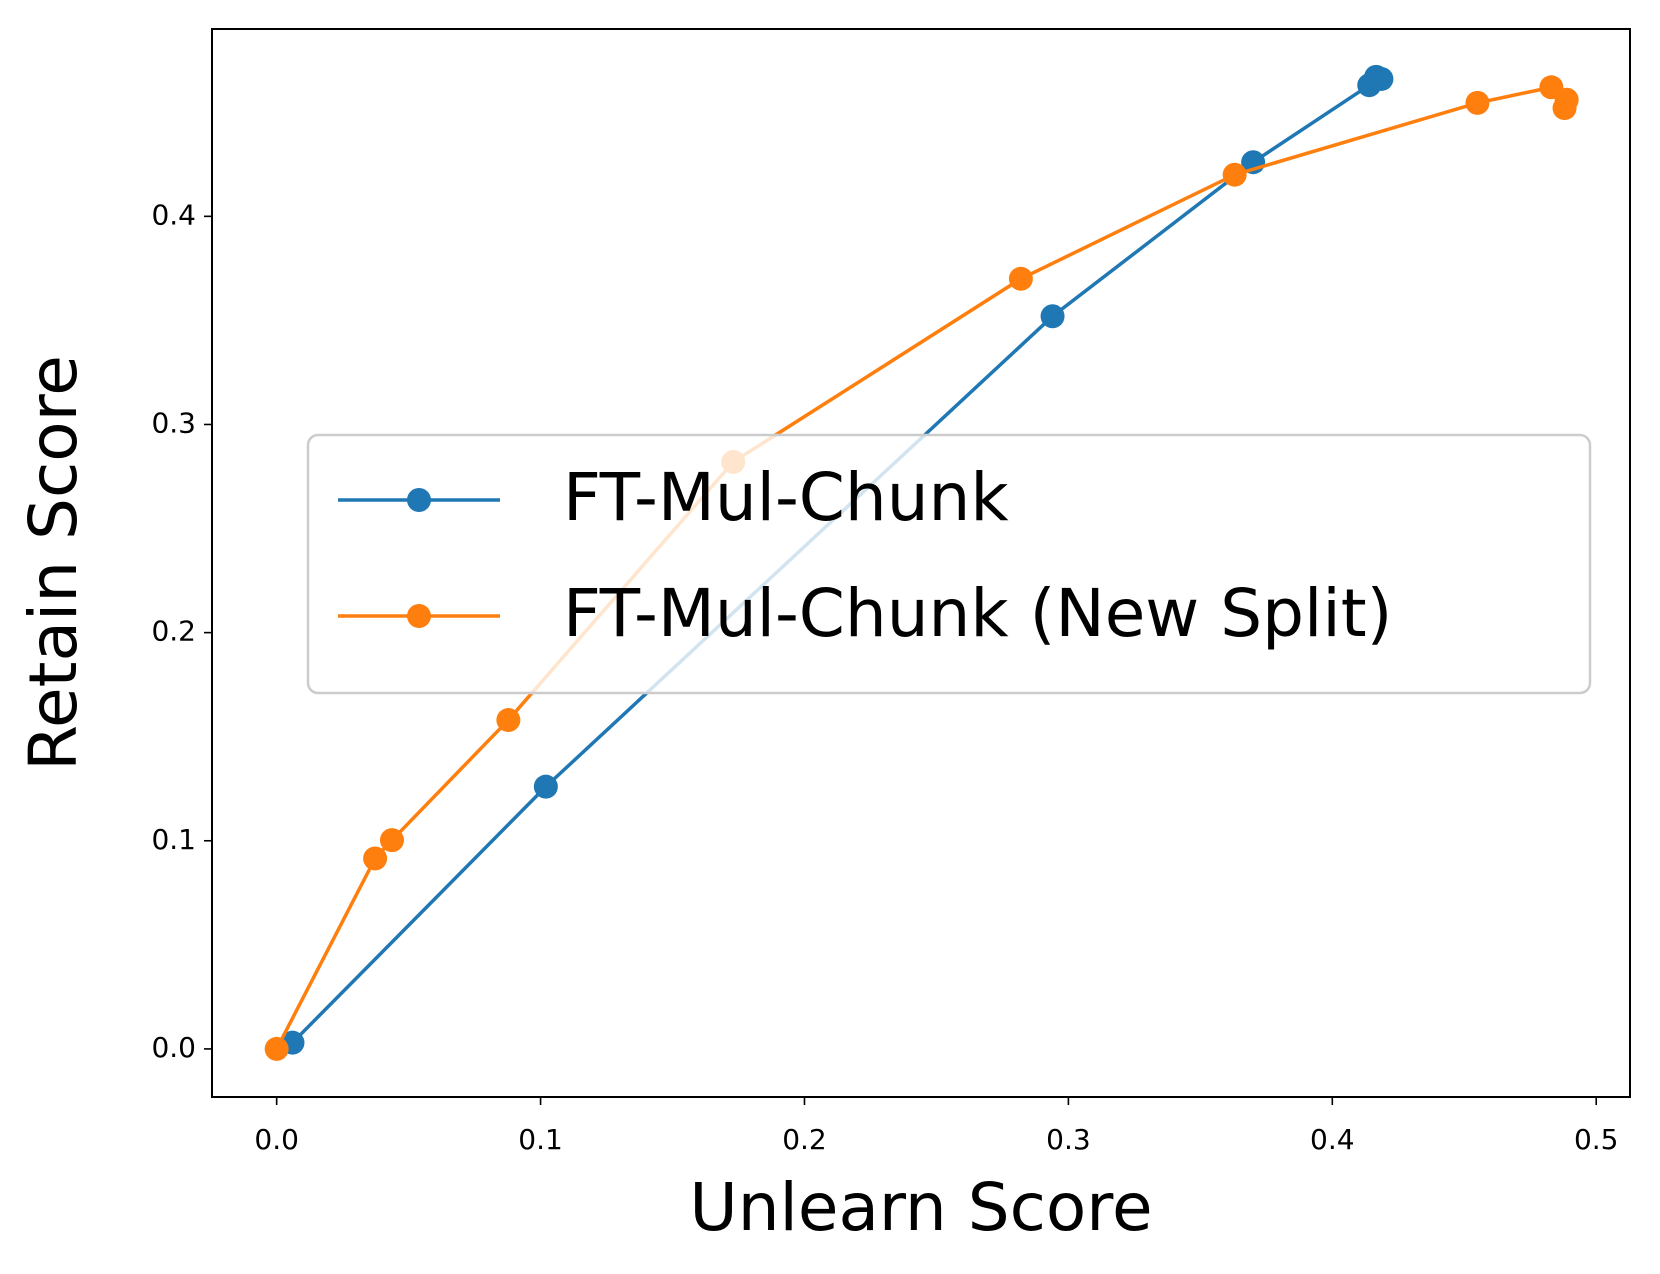 The height and width of the screenshot is (1274, 1660). I want to click on x-tick-label: 0.2, so click(804, 1139).